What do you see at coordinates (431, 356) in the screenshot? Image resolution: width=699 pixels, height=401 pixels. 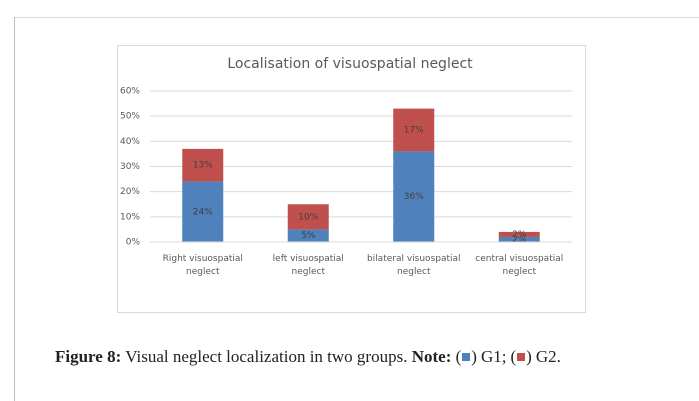 I see `note-label: Note:` at bounding box center [431, 356].